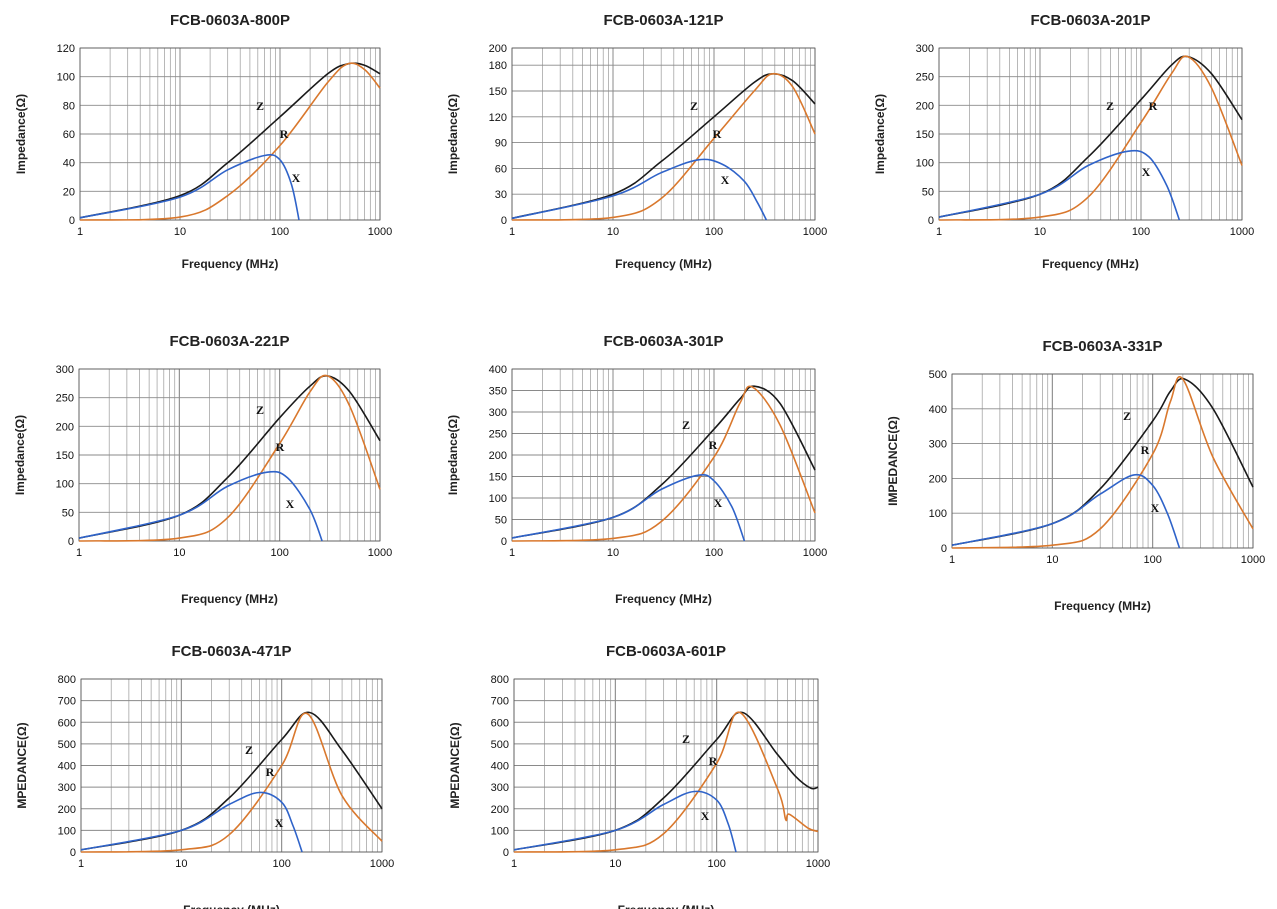 This screenshot has width=1277, height=909. What do you see at coordinates (69, 164) in the screenshot?
I see `y-tick-label: 40` at bounding box center [69, 164].